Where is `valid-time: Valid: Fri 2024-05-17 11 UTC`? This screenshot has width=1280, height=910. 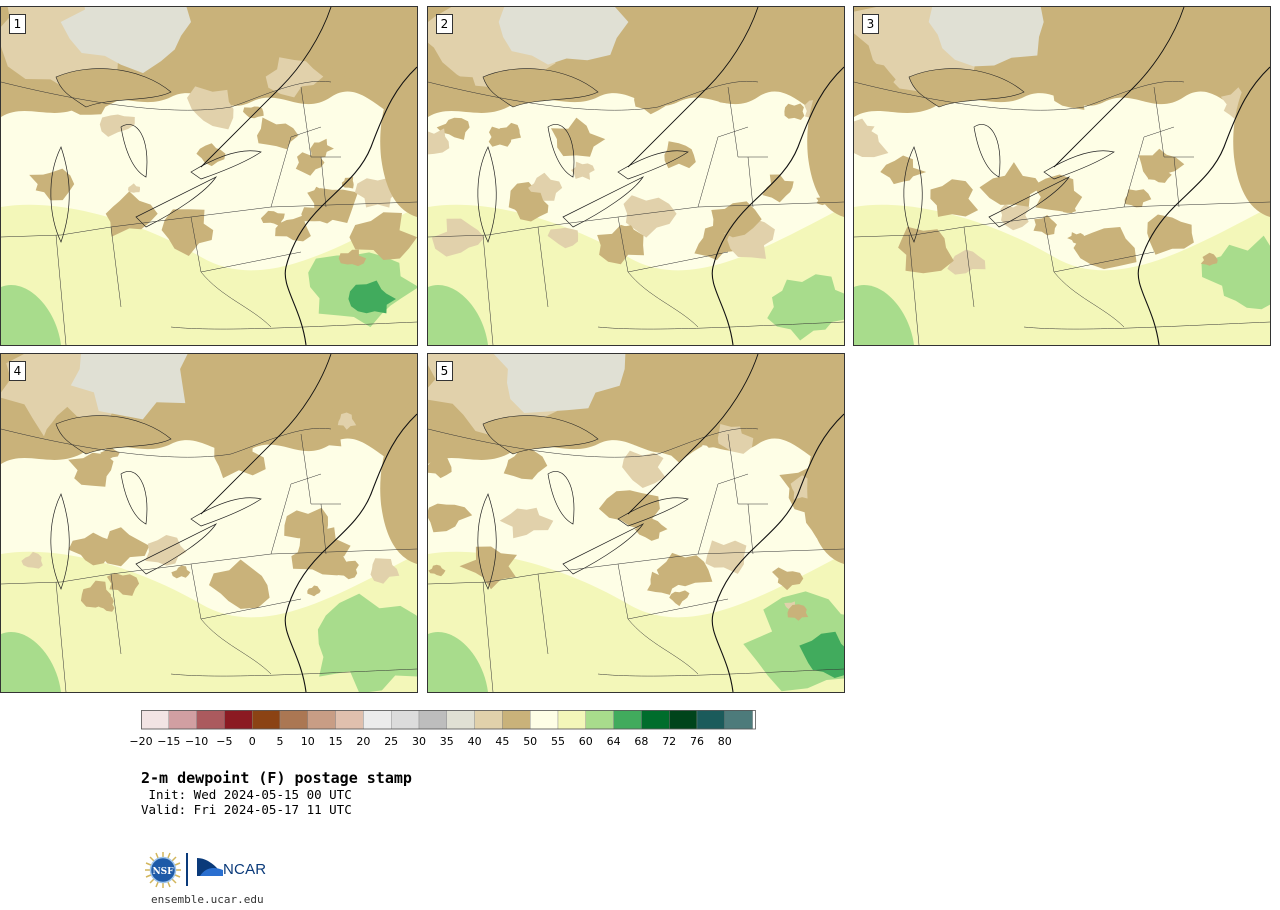 valid-time: Valid: Fri 2024-05-17 11 UTC is located at coordinates (246, 809).